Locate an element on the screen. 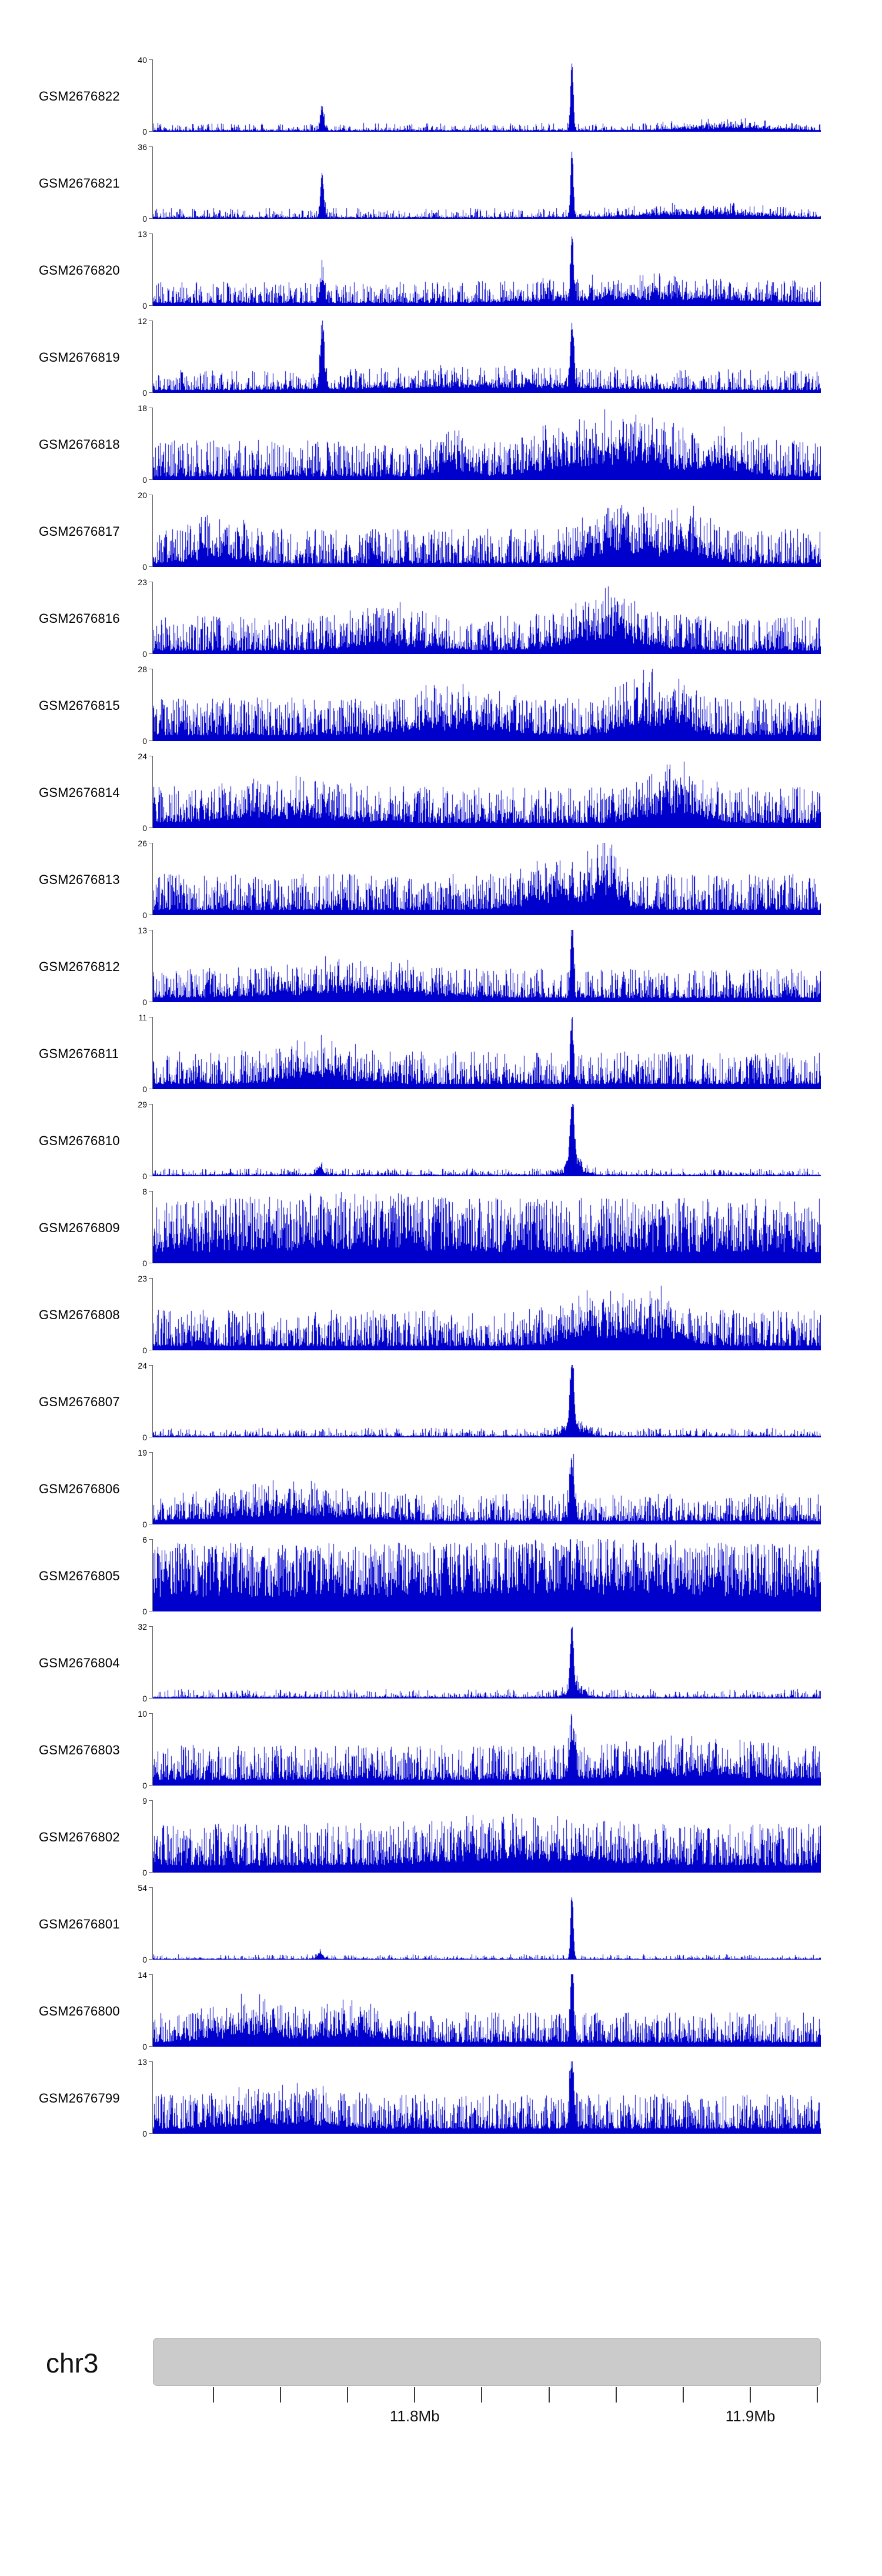  track-ymax-label: 10 is located at coordinates (142, 1714).